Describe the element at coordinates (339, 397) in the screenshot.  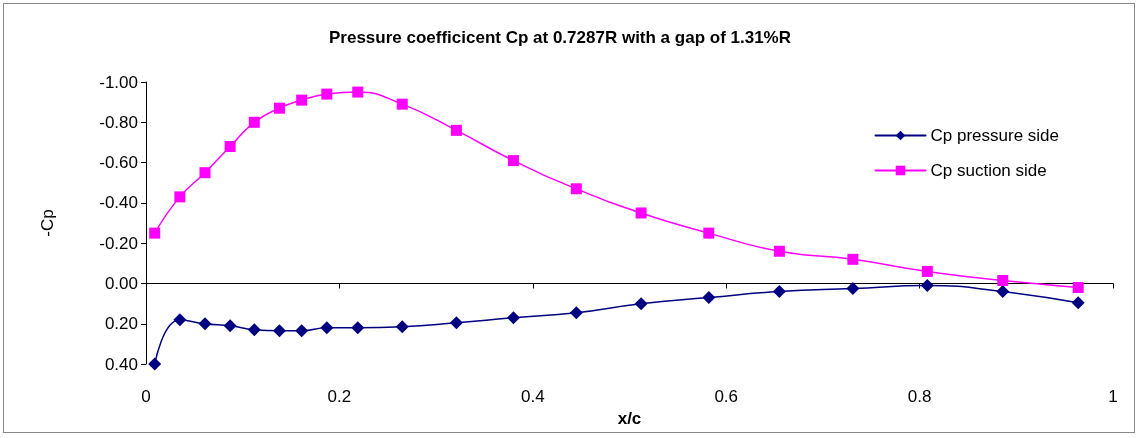
I see `x-tick-label: 0.2` at that location.